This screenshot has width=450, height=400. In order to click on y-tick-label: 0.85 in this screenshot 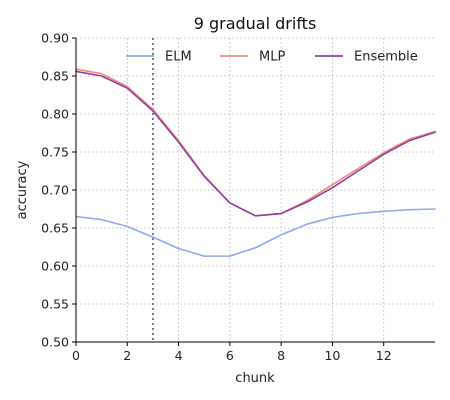, I will do `click(55, 76)`.